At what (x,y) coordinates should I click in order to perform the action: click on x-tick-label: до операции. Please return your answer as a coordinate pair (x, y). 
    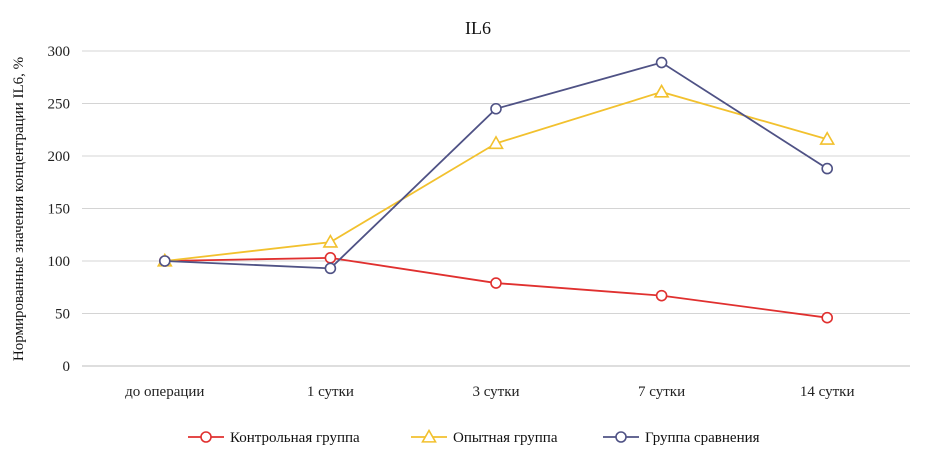
    Looking at the image, I should click on (164, 392).